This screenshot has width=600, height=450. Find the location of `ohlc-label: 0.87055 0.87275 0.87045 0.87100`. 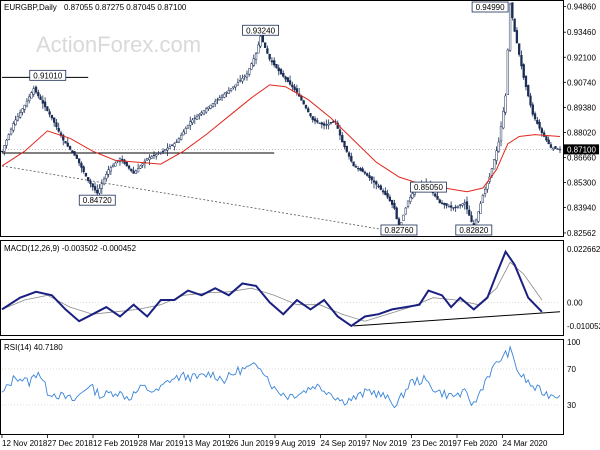

ohlc-label: 0.87055 0.87275 0.87045 0.87100 is located at coordinates (125, 7).